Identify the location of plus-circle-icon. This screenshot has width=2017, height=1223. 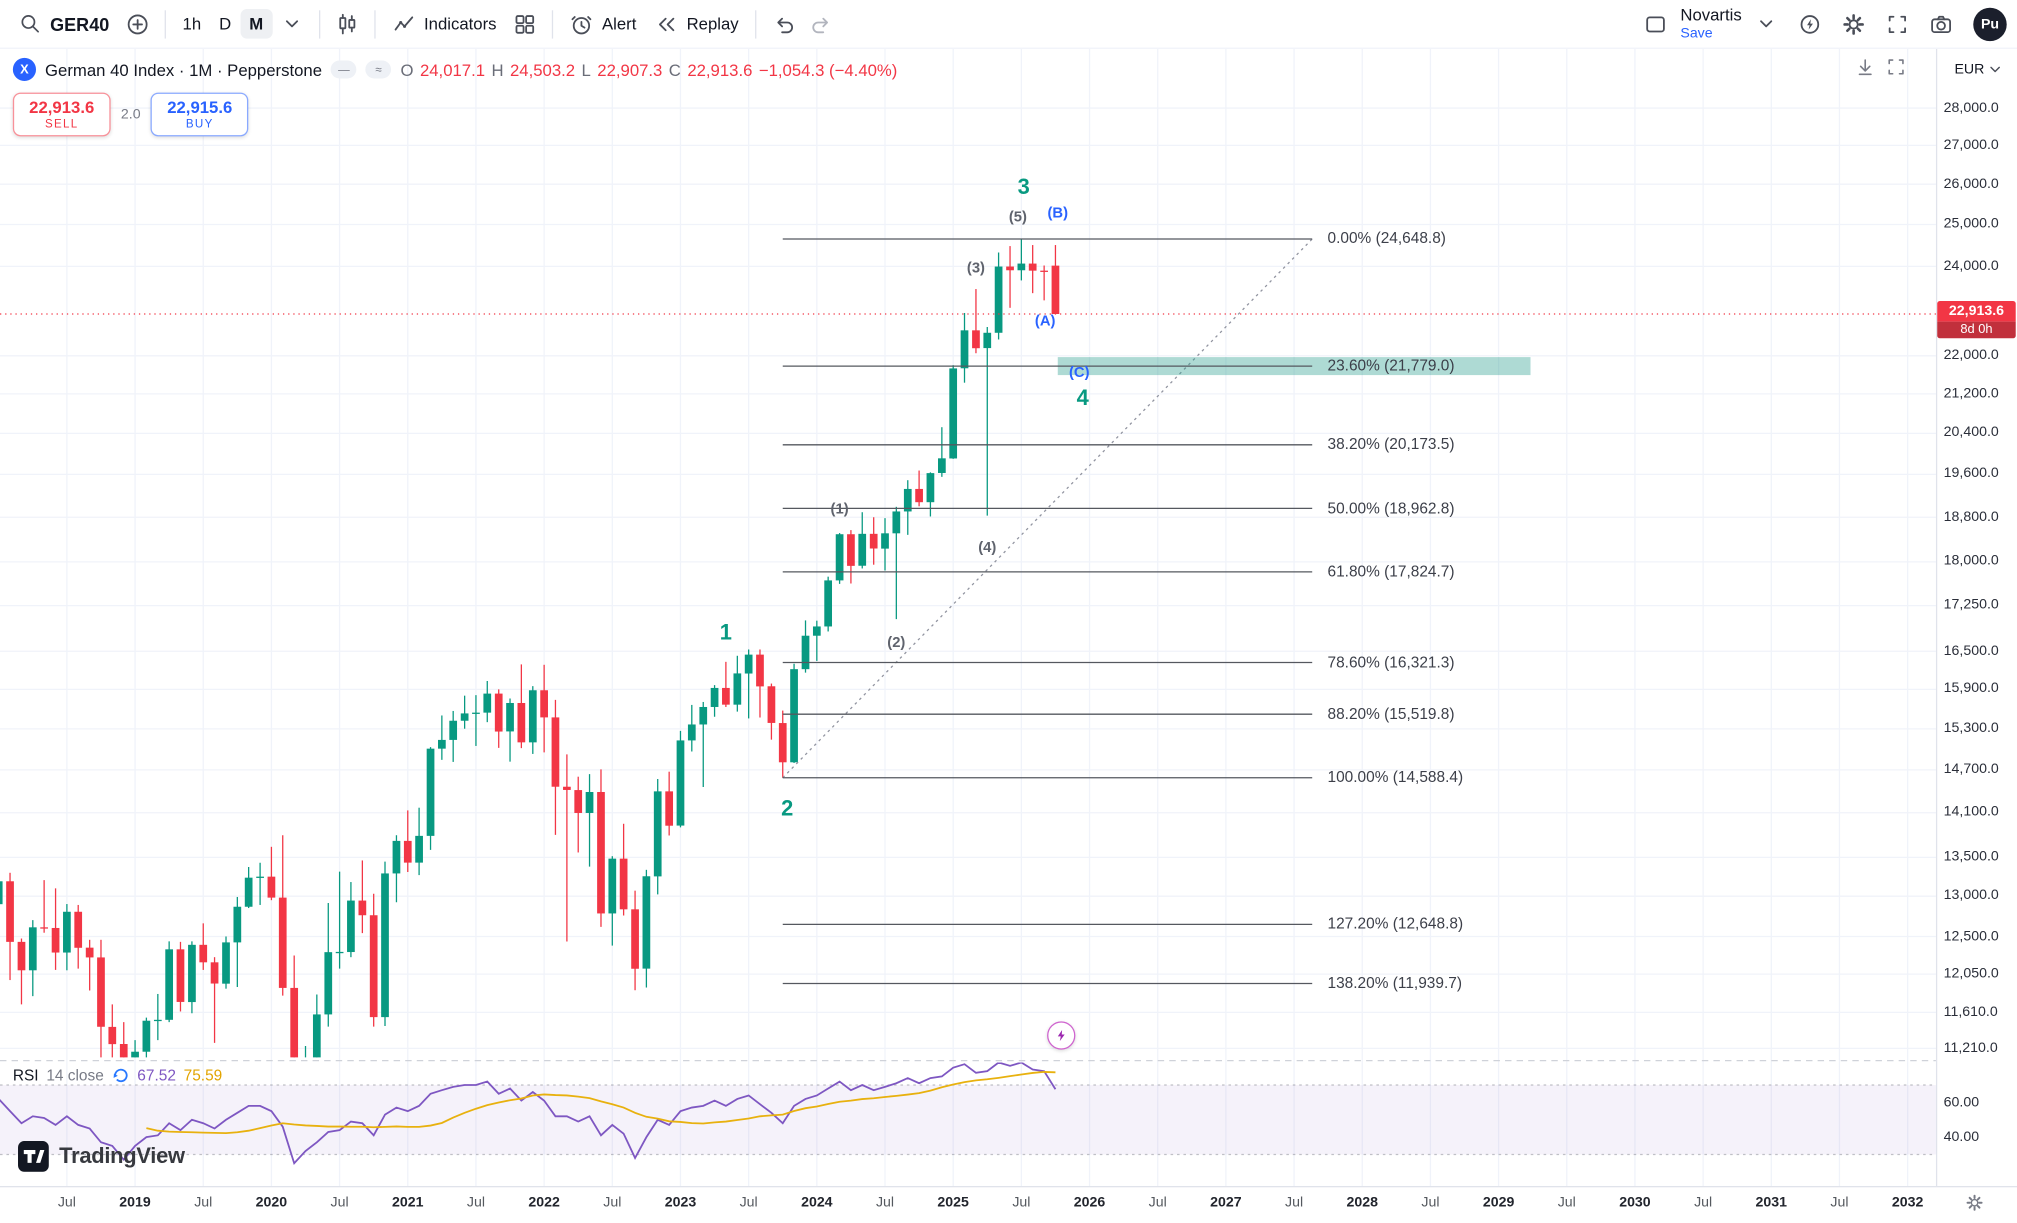
(137, 23).